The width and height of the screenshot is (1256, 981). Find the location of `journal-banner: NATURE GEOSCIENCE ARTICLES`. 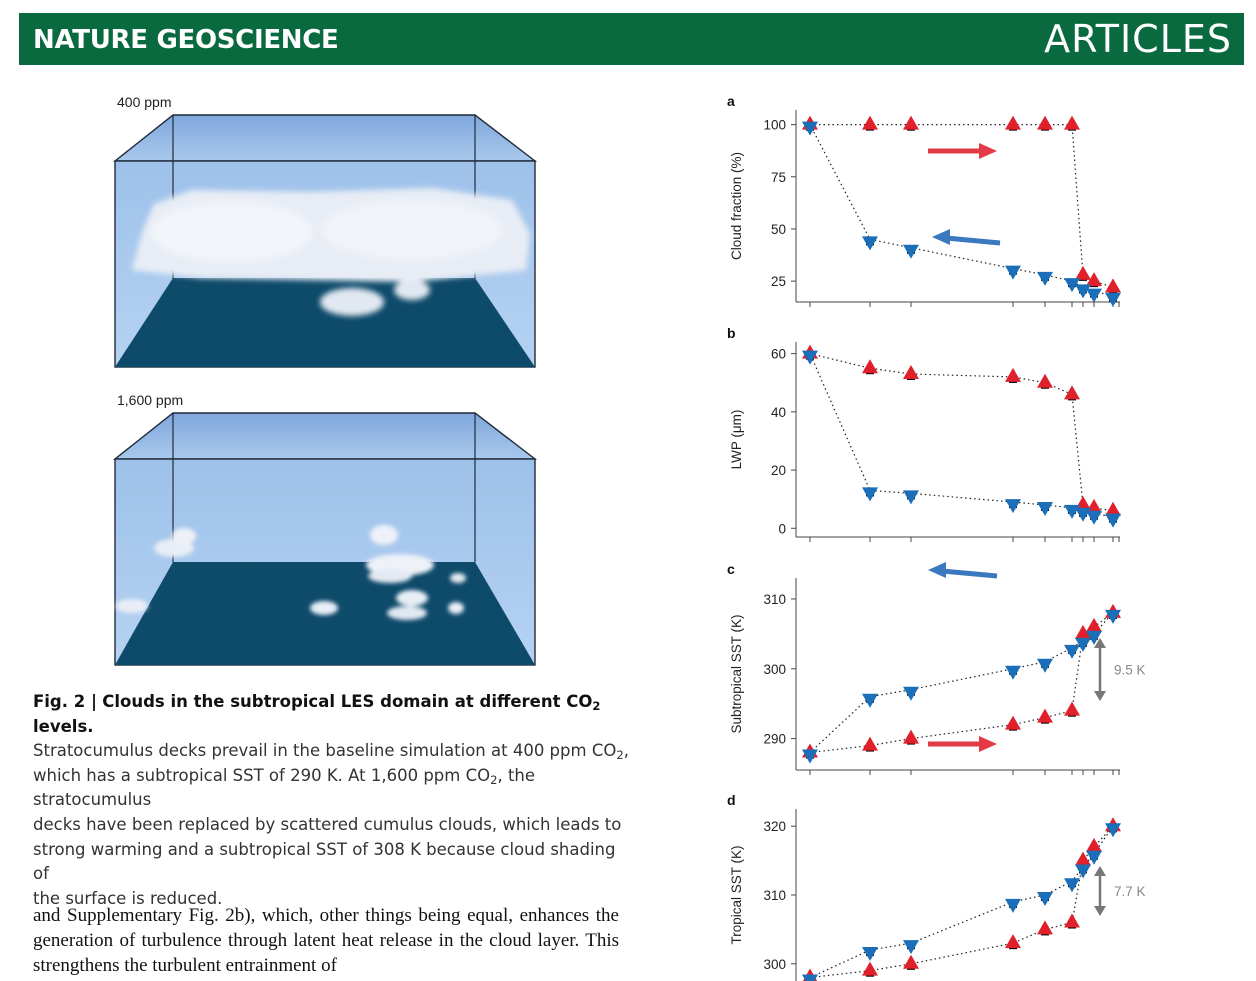

journal-banner: NATURE GEOSCIENCE ARTICLES is located at coordinates (631, 39).